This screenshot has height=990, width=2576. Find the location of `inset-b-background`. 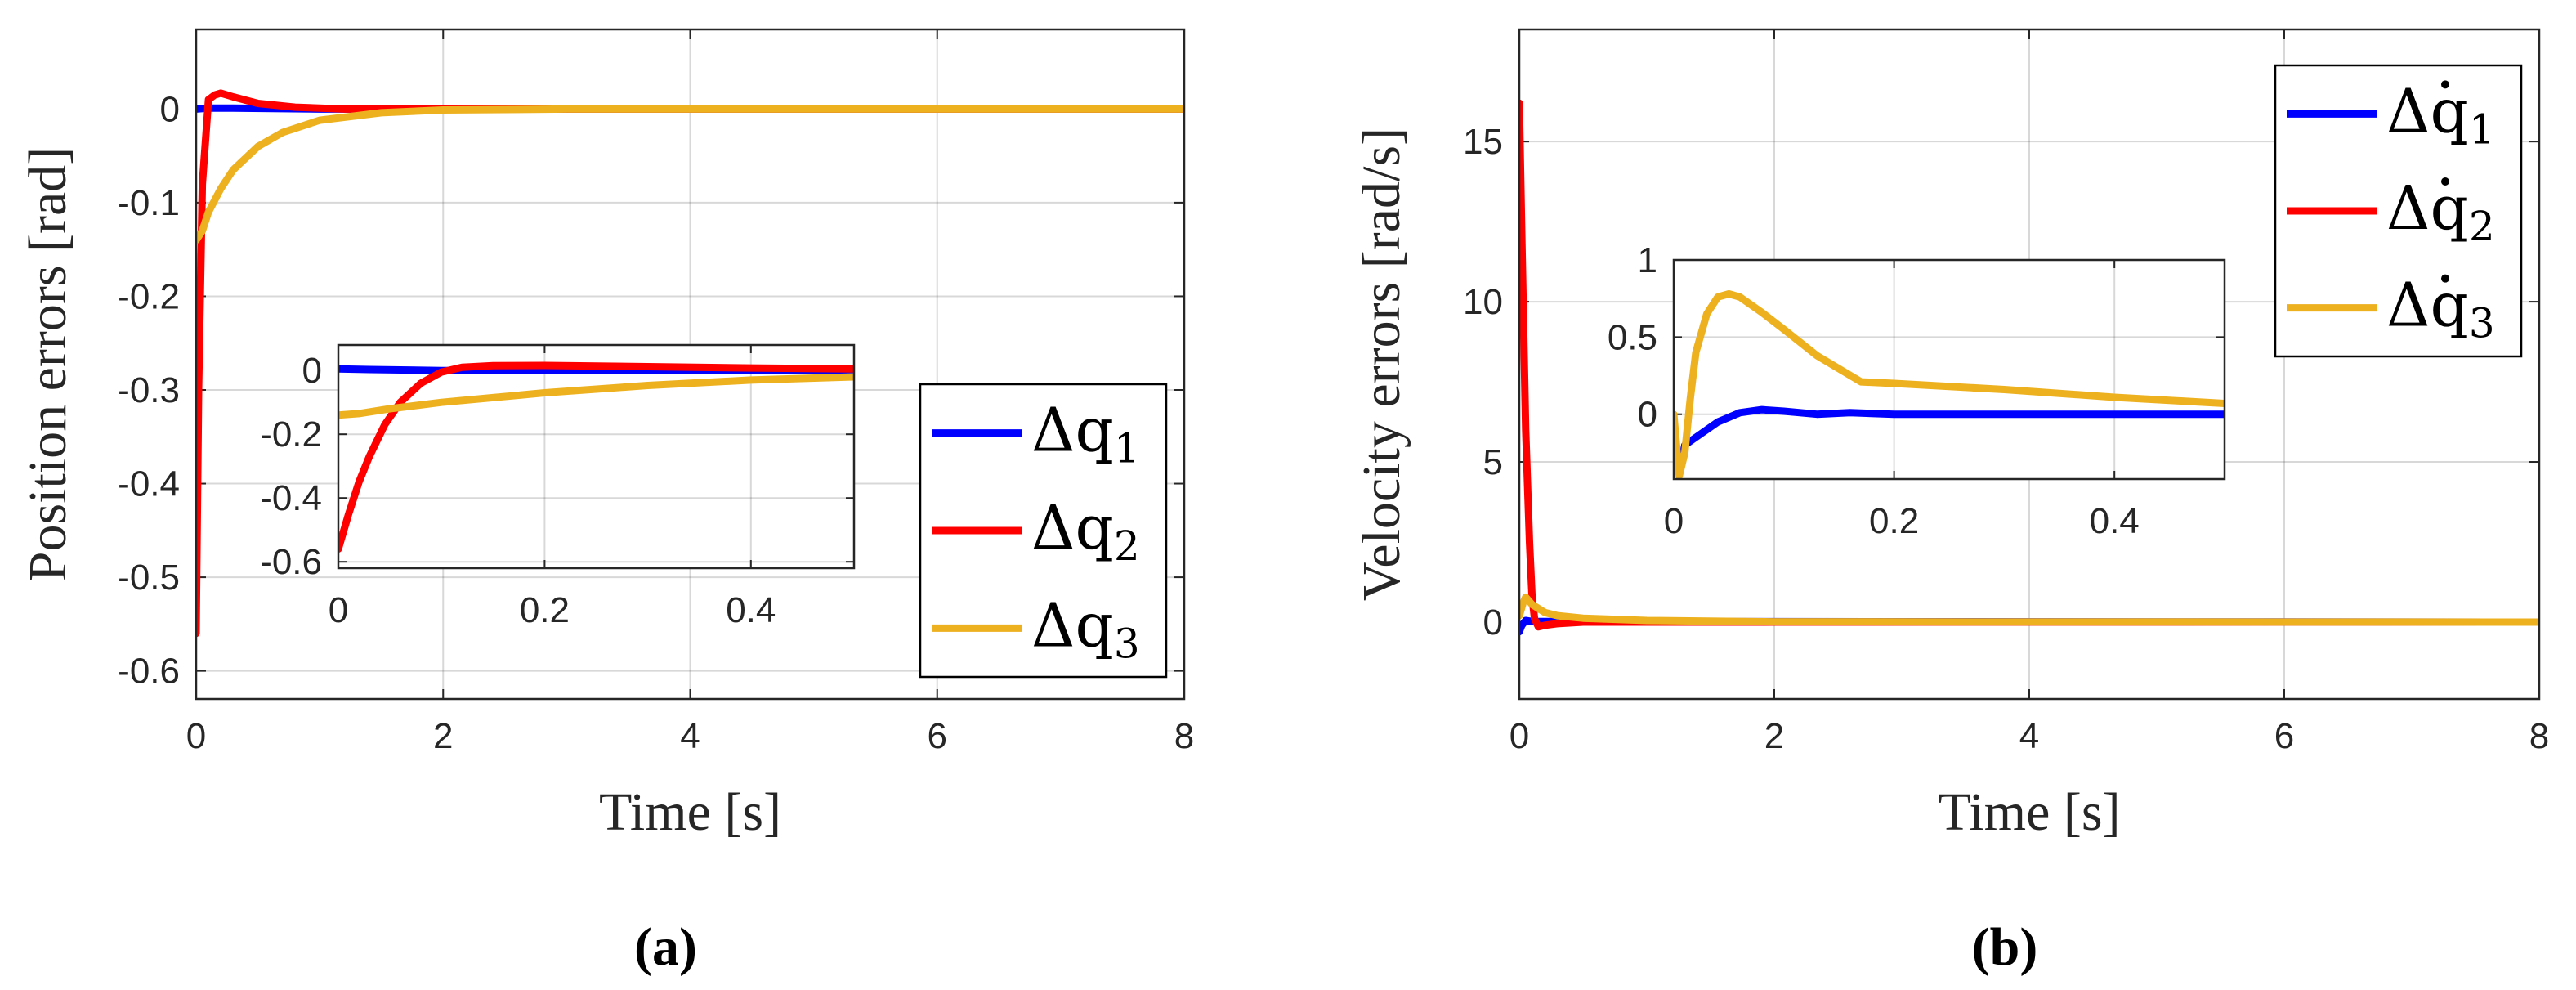

inset-b-background is located at coordinates (1950, 369).